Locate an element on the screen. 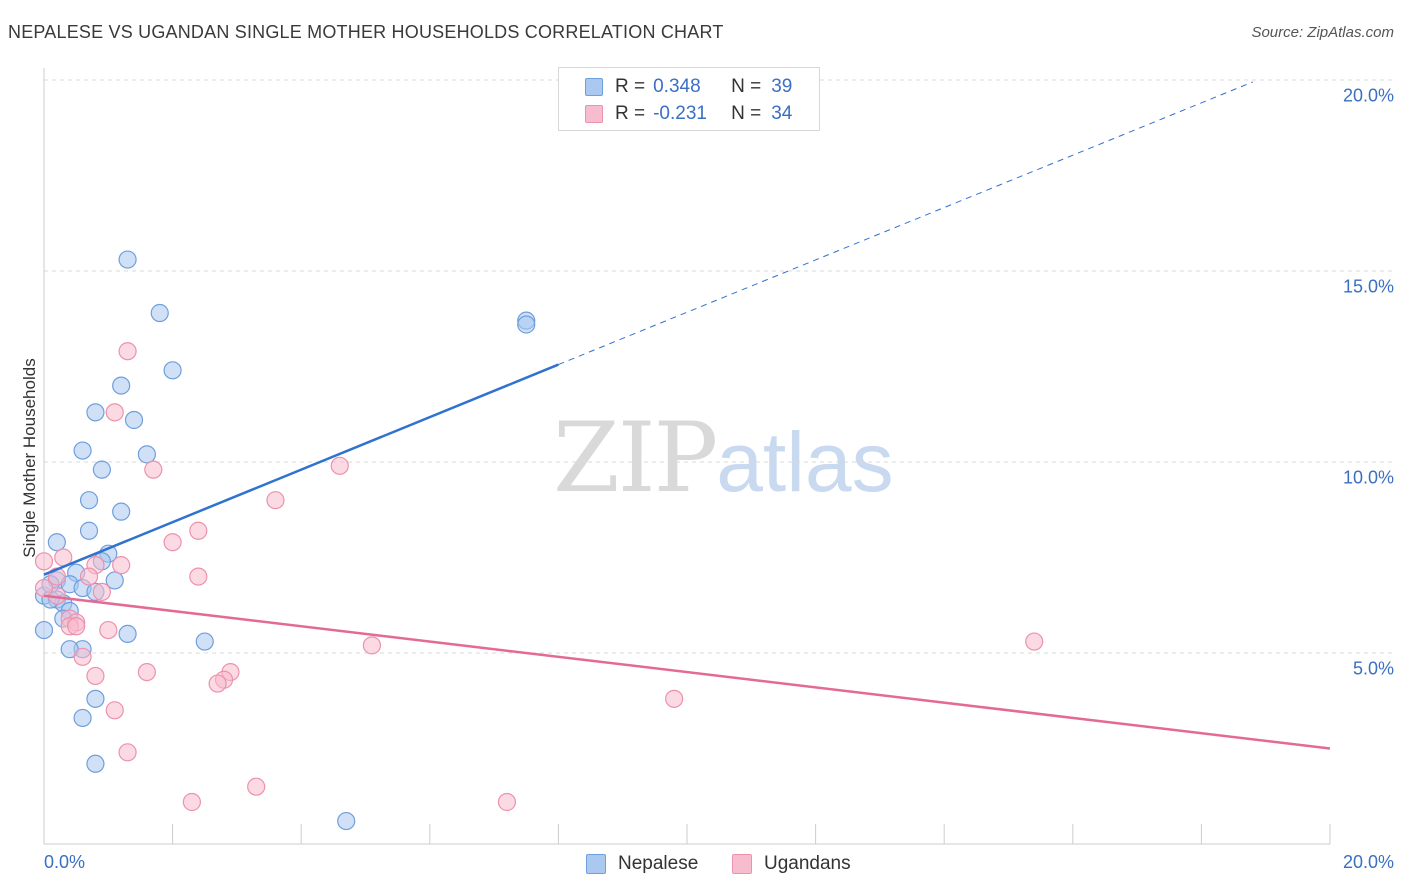  r-value: -0.231 is located at coordinates (680, 113).